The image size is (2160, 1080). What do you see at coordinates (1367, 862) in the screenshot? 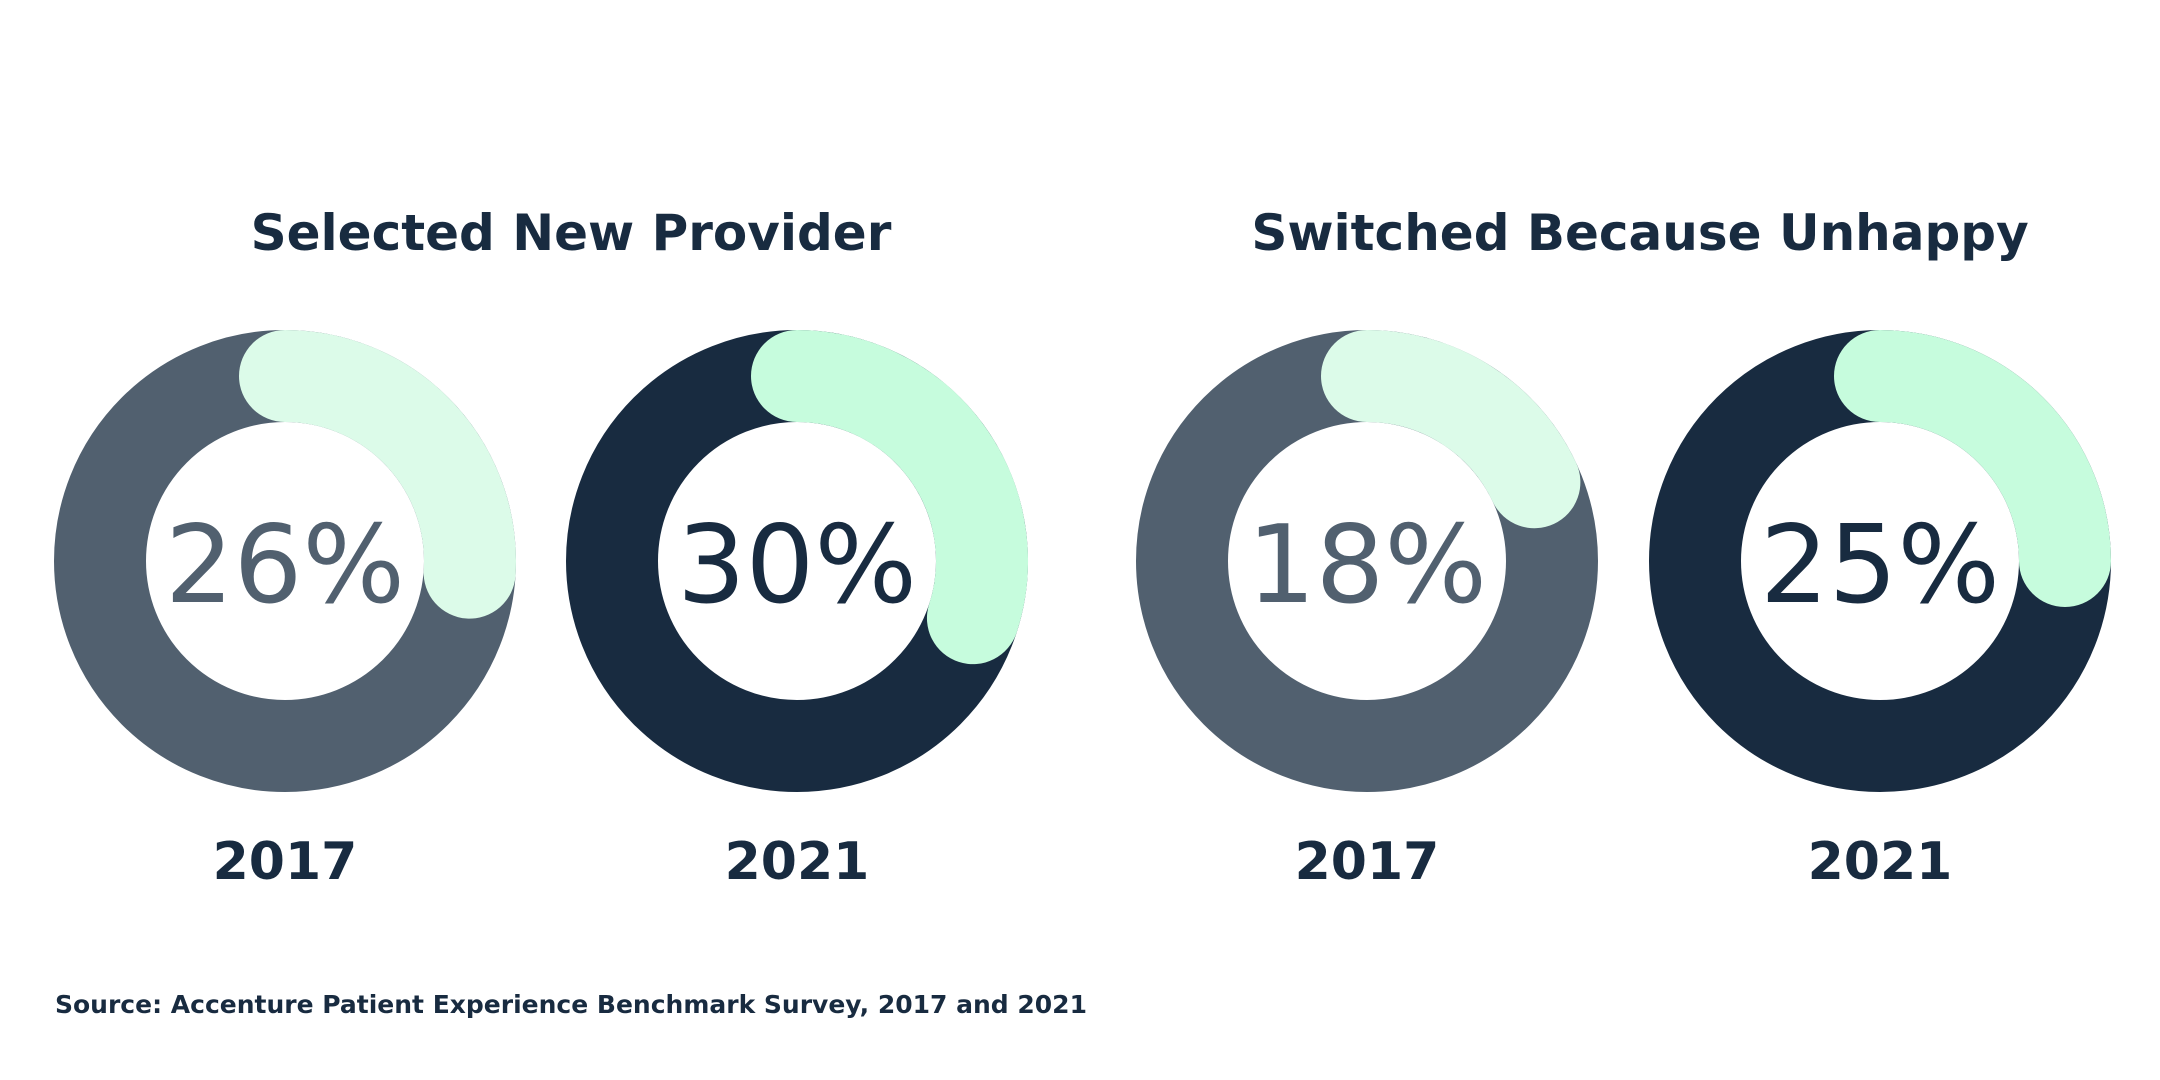
I see `year-label-switched-because-unhappy-2017: 2017` at bounding box center [1367, 862].